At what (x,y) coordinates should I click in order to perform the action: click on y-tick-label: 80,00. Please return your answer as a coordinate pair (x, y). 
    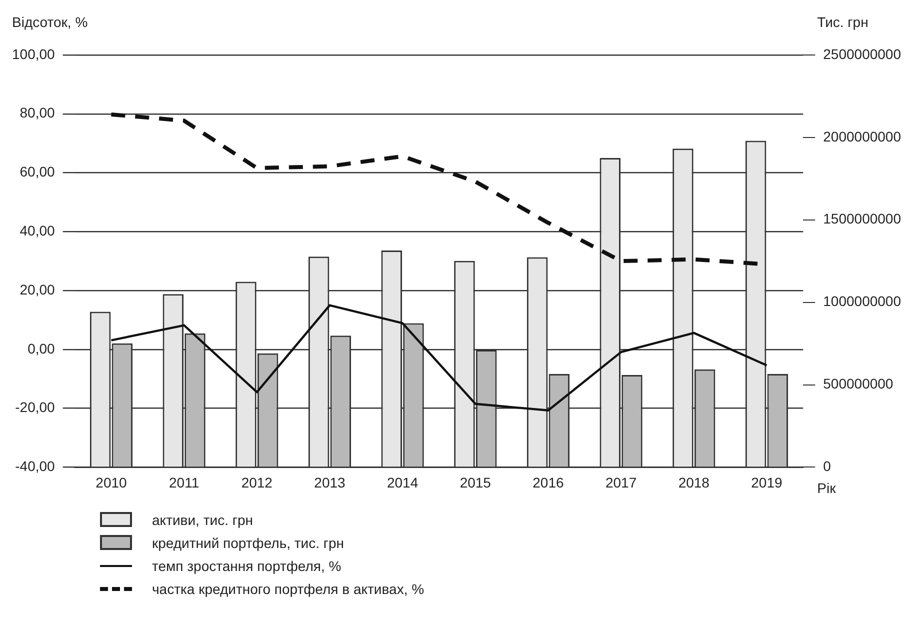
    Looking at the image, I should click on (38, 112).